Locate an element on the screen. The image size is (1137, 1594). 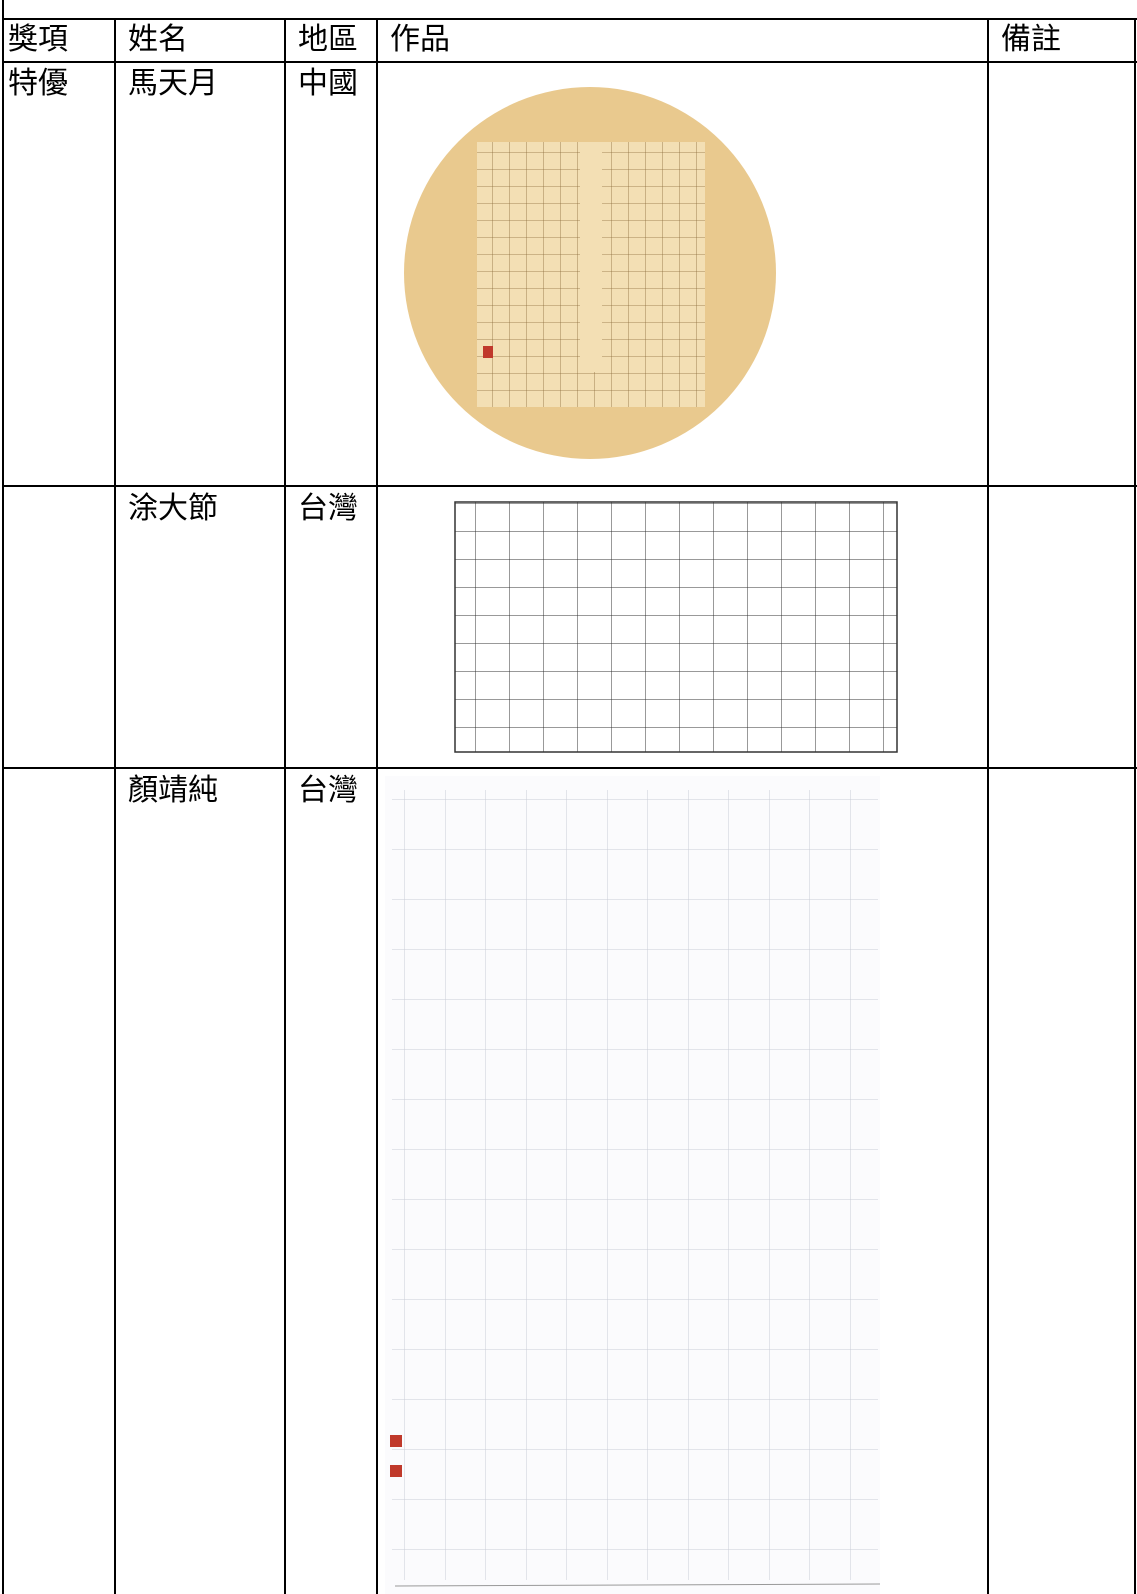
artwork-grid is located at coordinates (676, 627).